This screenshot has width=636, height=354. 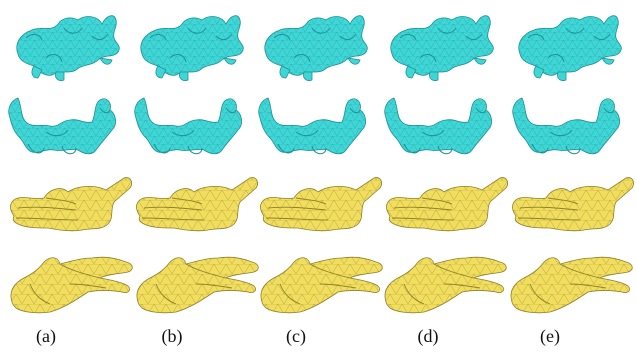 What do you see at coordinates (442, 48) in the screenshot?
I see `dragon-top-view-d` at bounding box center [442, 48].